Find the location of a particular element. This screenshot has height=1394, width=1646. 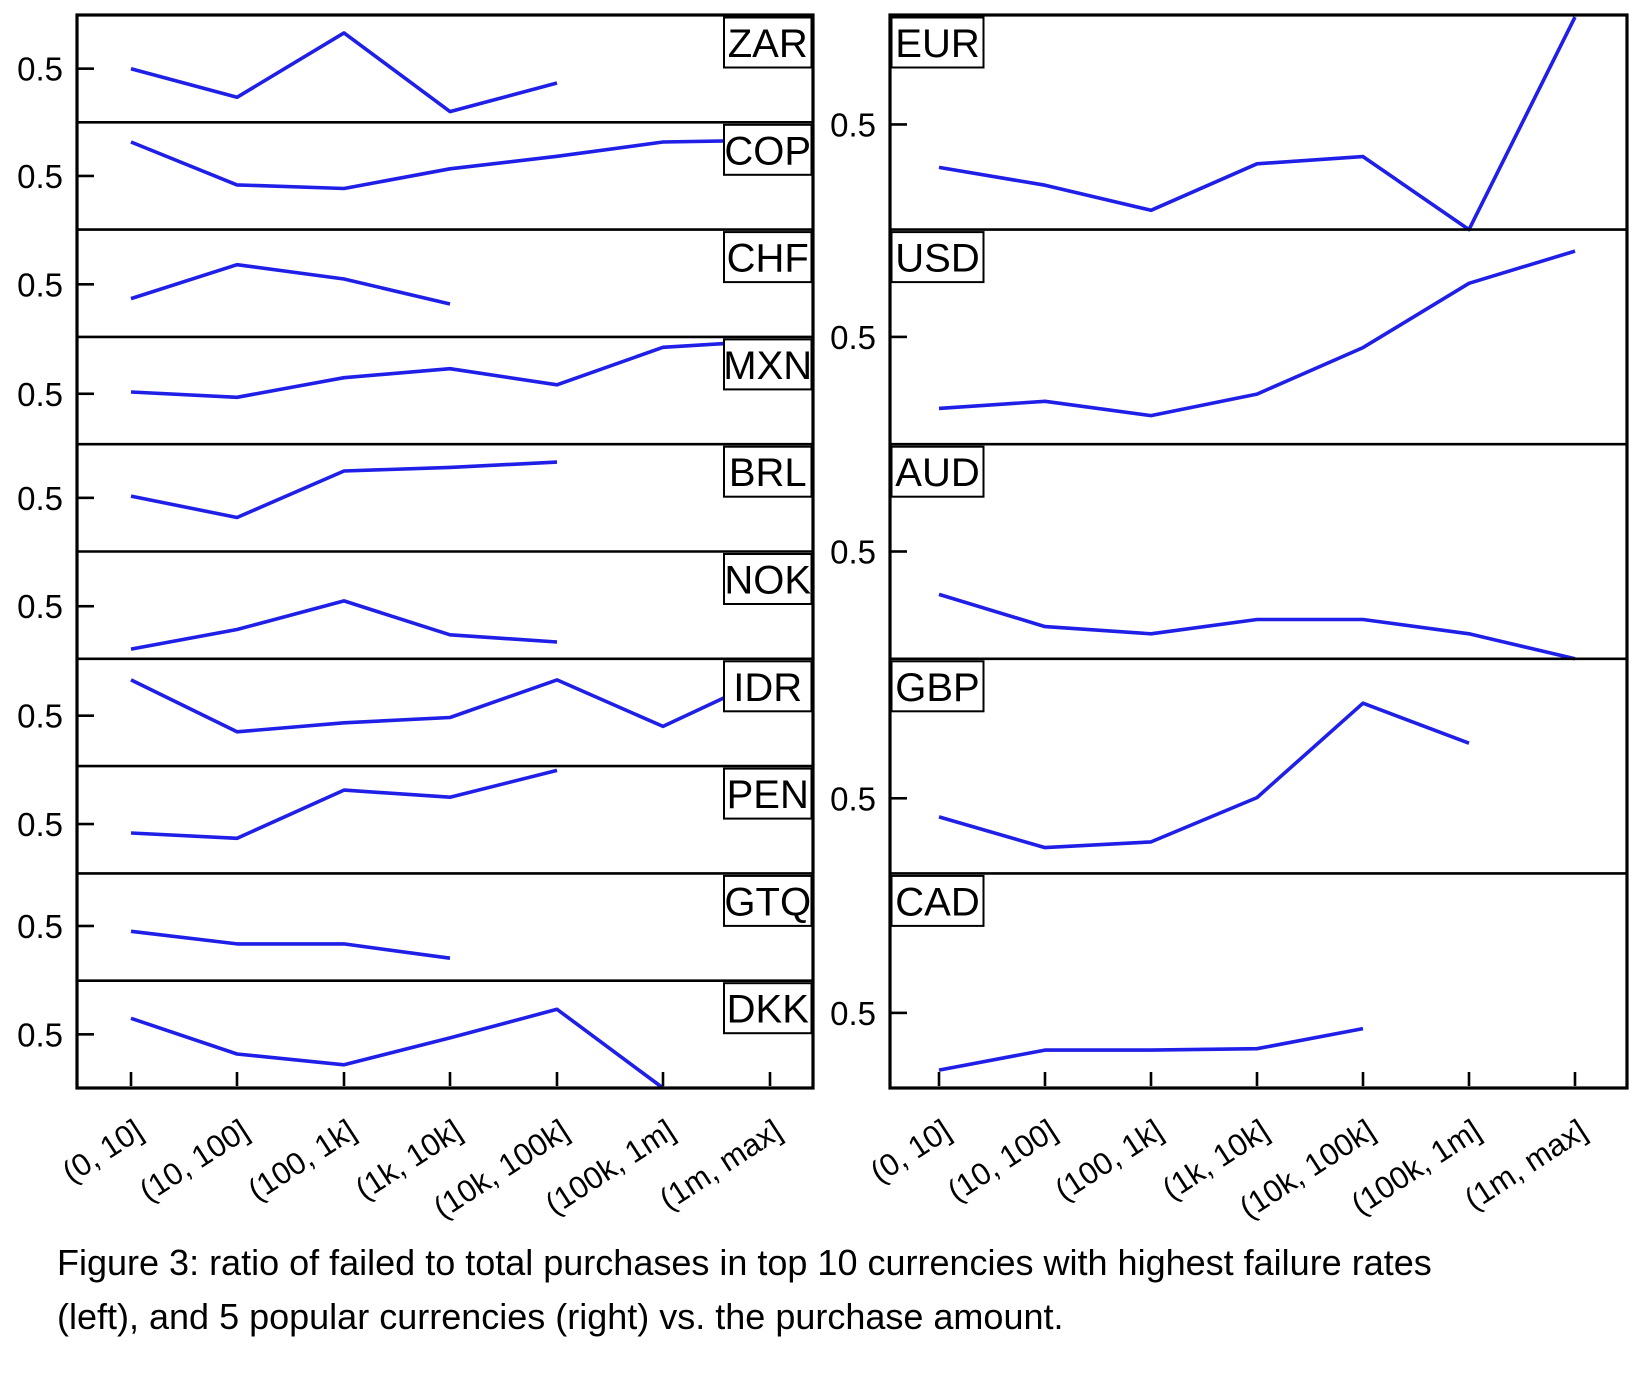

panel-label-idr: IDR is located at coordinates (767, 688).